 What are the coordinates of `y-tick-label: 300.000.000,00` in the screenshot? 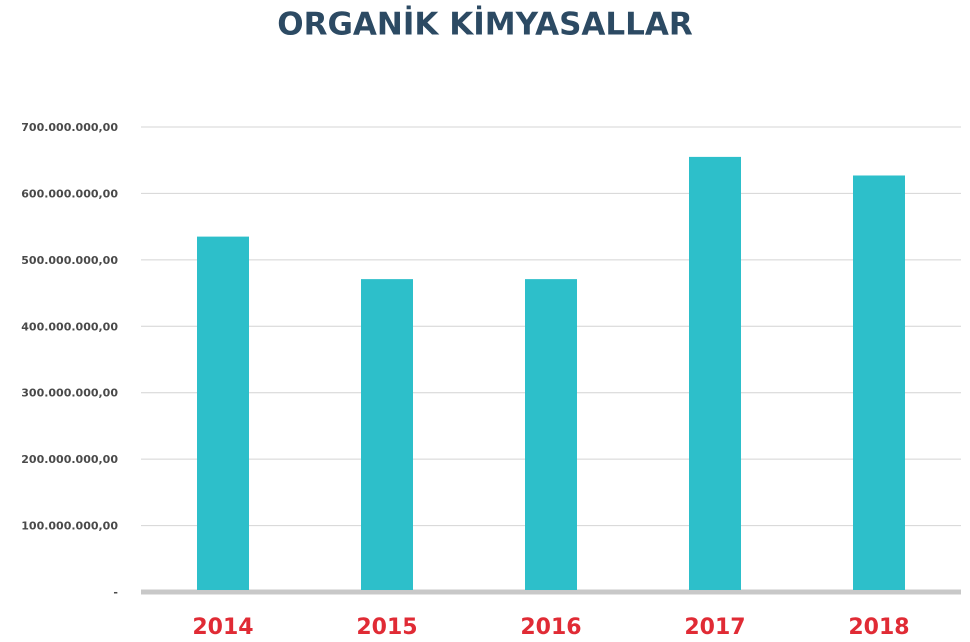 It's located at (69, 393).